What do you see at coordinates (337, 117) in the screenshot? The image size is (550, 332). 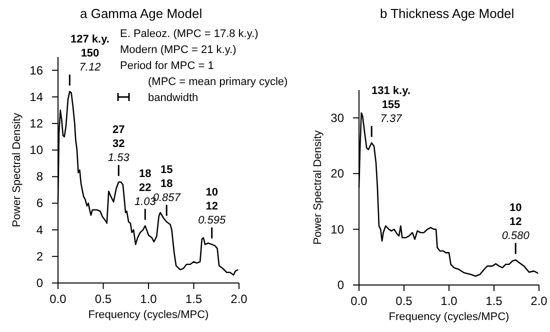 I see `y-tick-label: 30` at bounding box center [337, 117].